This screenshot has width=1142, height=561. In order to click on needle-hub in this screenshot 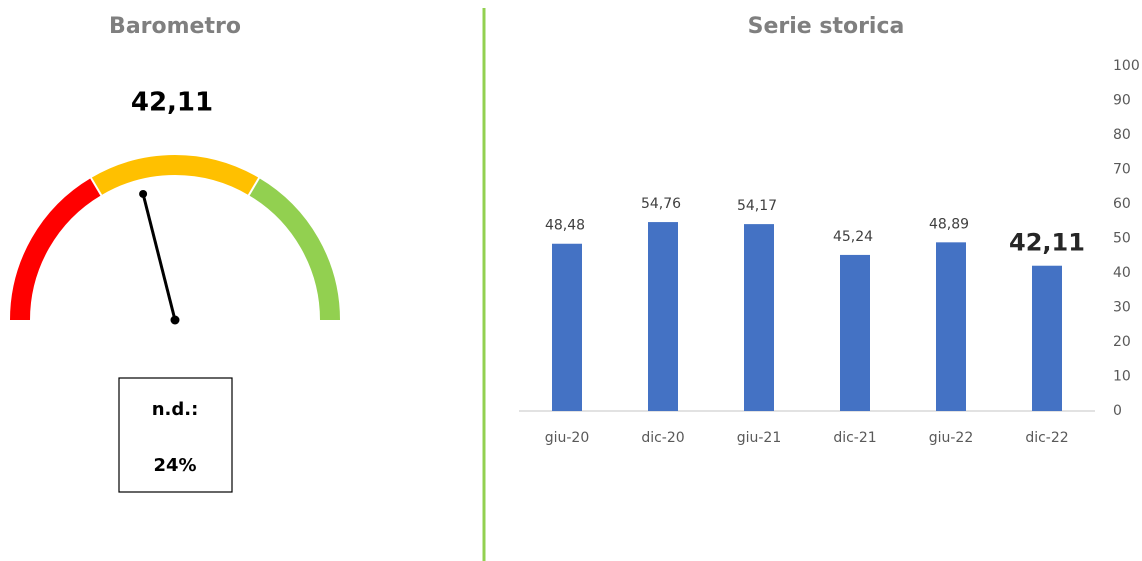, I will do `click(175, 320)`.